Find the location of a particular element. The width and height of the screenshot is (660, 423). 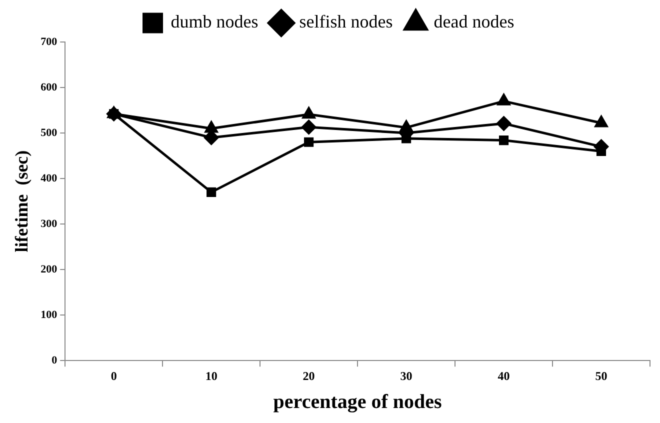

x-tick-label: 30 is located at coordinates (406, 375).